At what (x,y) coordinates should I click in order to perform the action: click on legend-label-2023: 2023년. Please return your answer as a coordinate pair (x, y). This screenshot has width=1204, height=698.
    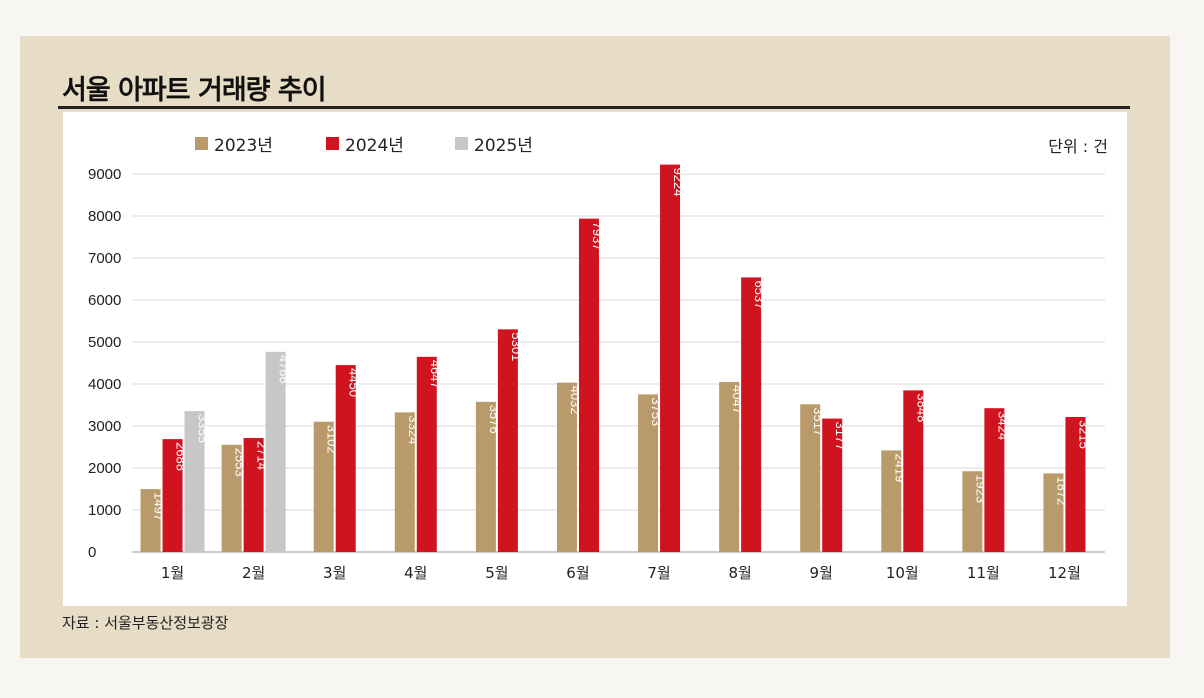
    Looking at the image, I should click on (243, 145).